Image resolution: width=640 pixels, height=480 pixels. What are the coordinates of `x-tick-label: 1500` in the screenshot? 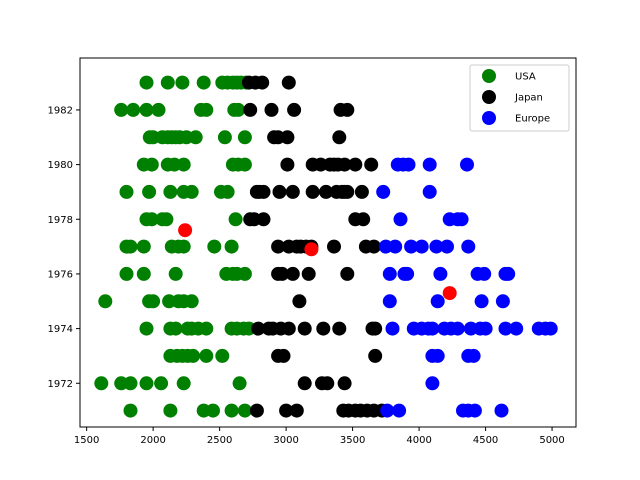 It's located at (86, 440).